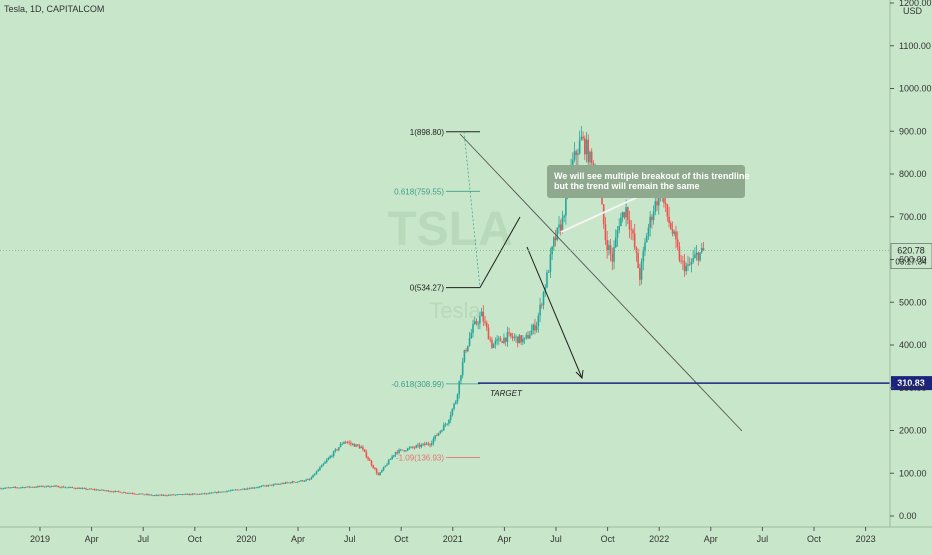  I want to click on rising-wedge-line, so click(500, 252).